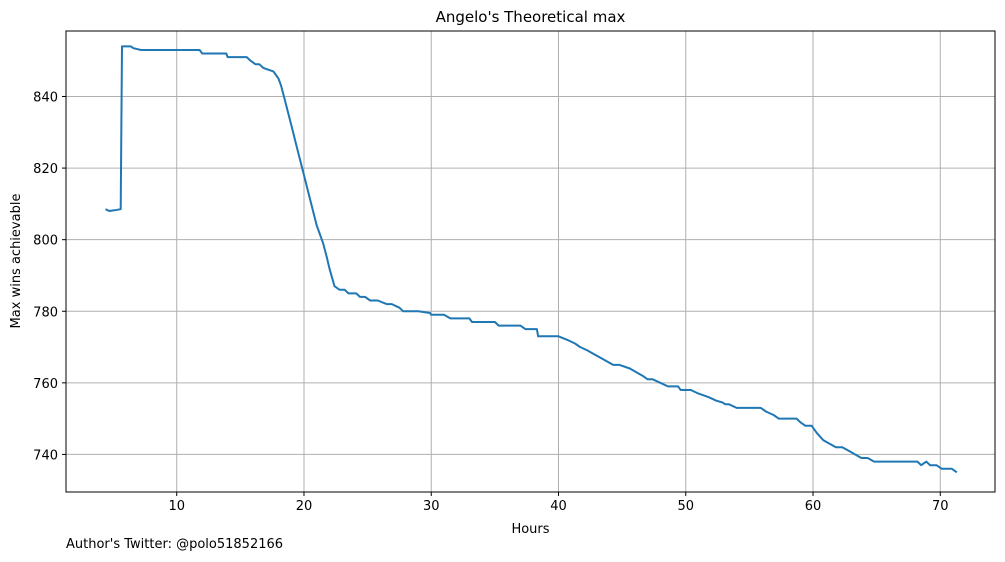 The width and height of the screenshot is (1005, 562). What do you see at coordinates (45, 312) in the screenshot?
I see `y-tick-label: 780` at bounding box center [45, 312].